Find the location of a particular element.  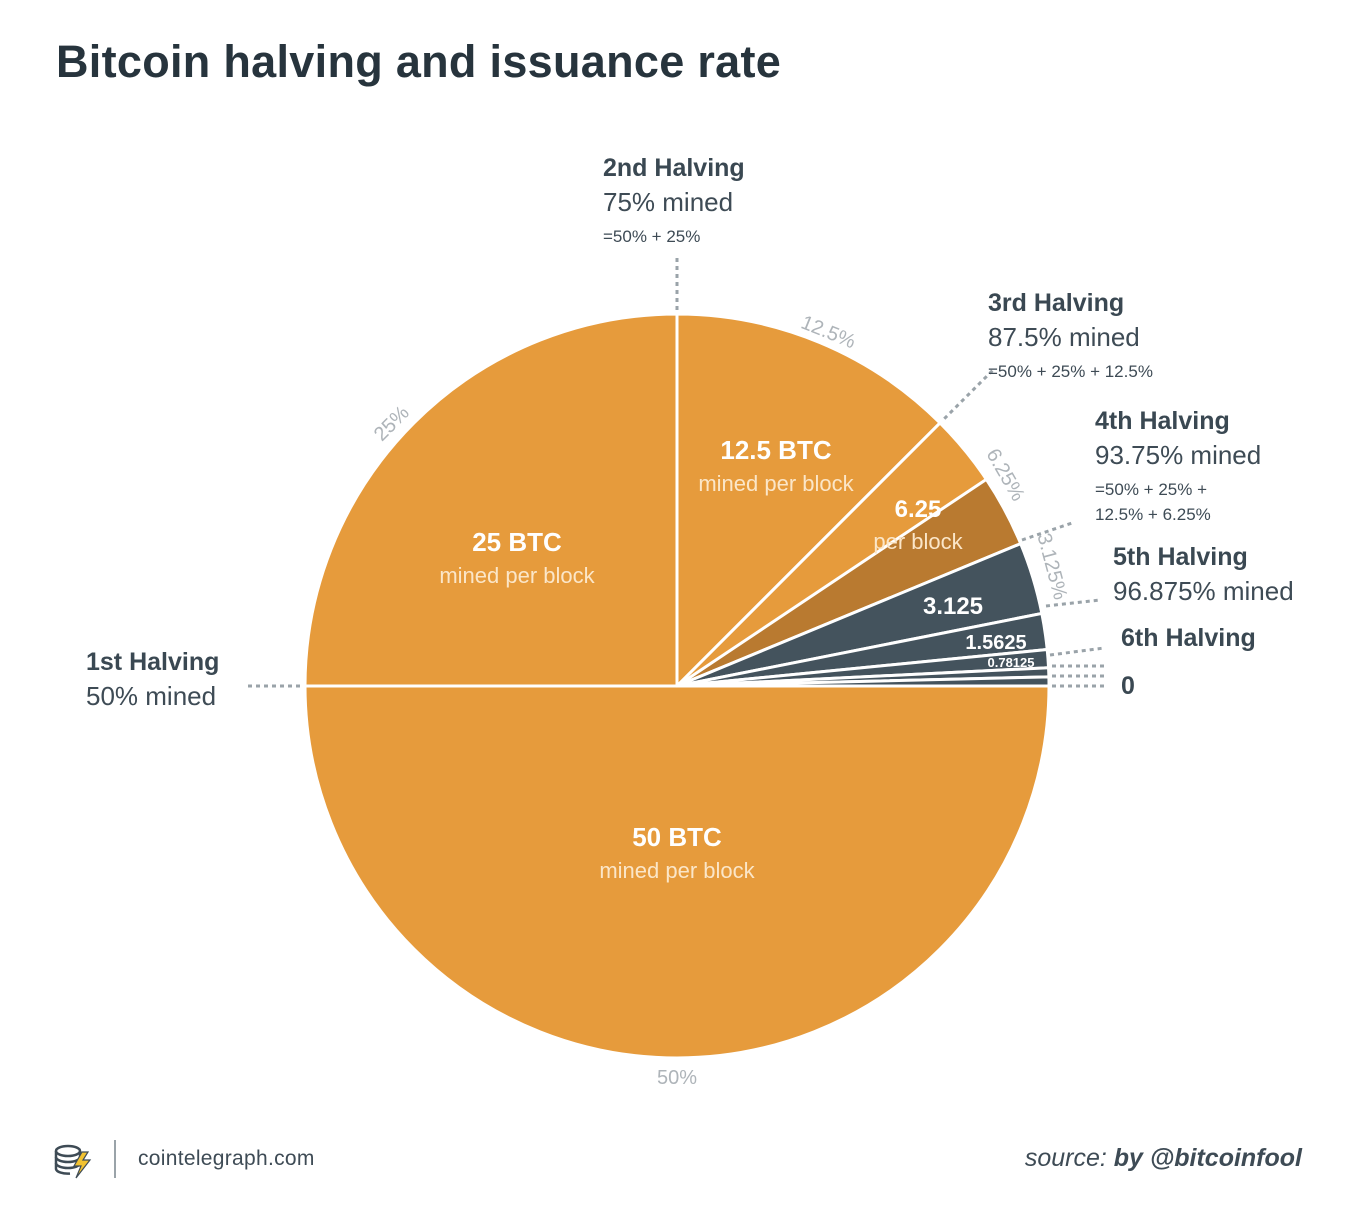

annotation-heading: 5th Halving is located at coordinates (1180, 557).